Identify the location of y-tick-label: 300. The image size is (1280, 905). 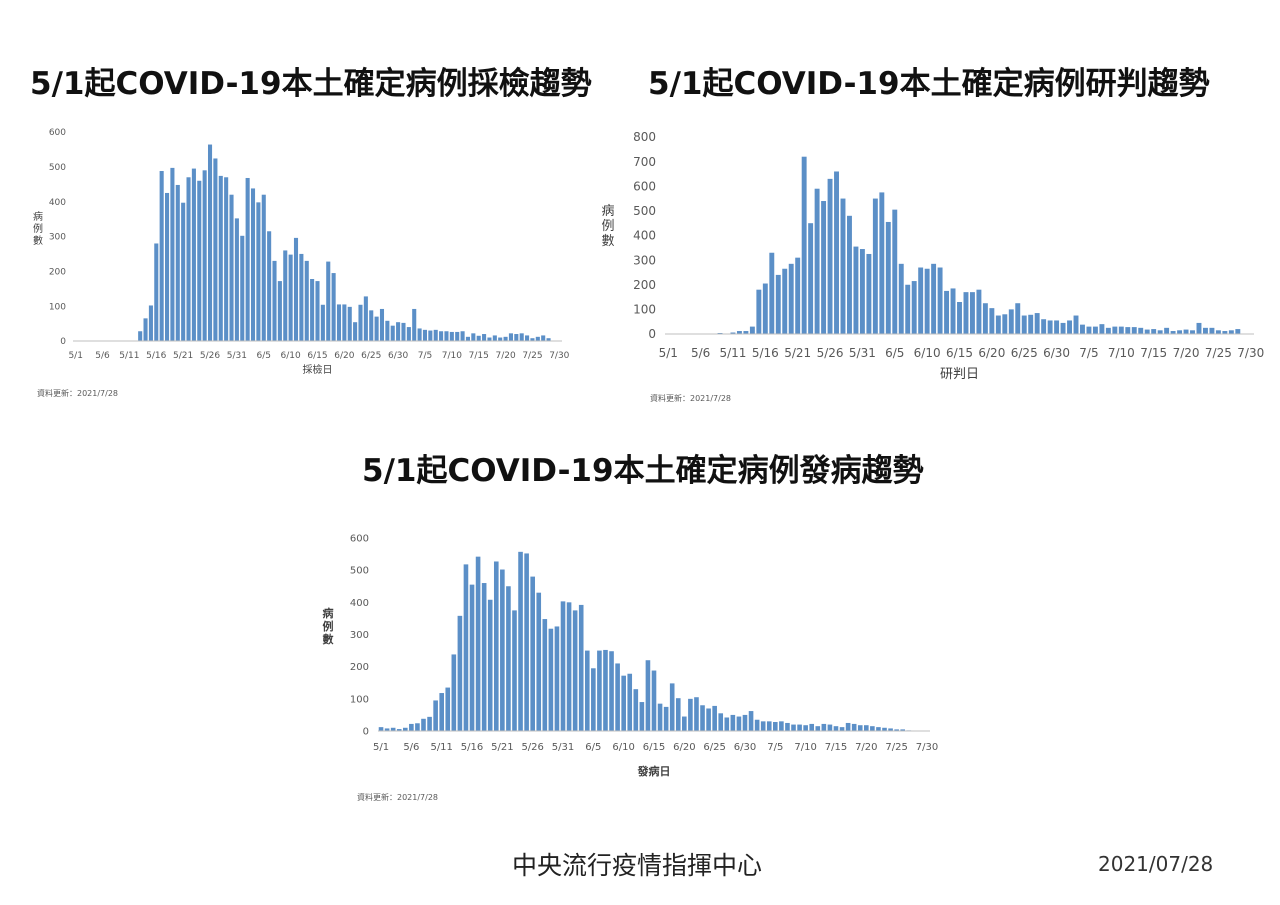
(644, 260).